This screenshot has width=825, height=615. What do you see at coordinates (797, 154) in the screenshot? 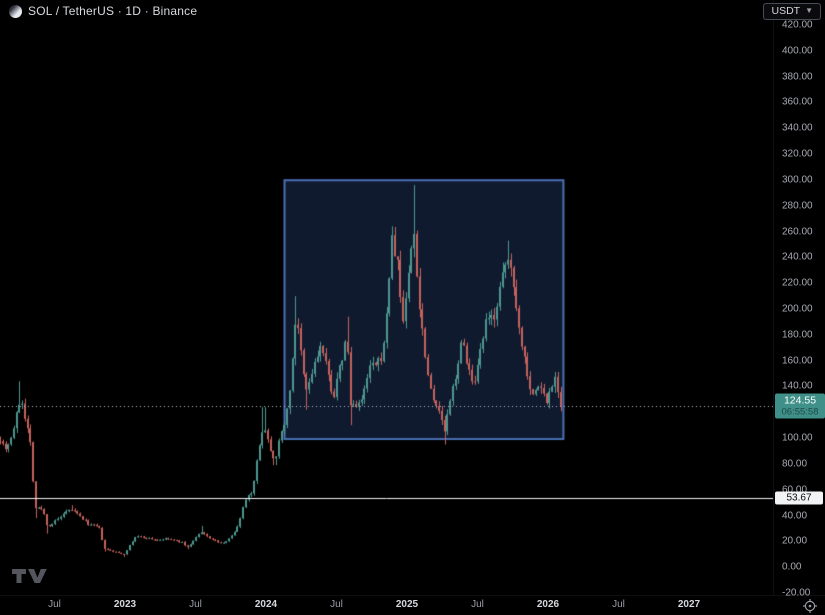
I see `price-tick-label: 320.00` at bounding box center [797, 154].